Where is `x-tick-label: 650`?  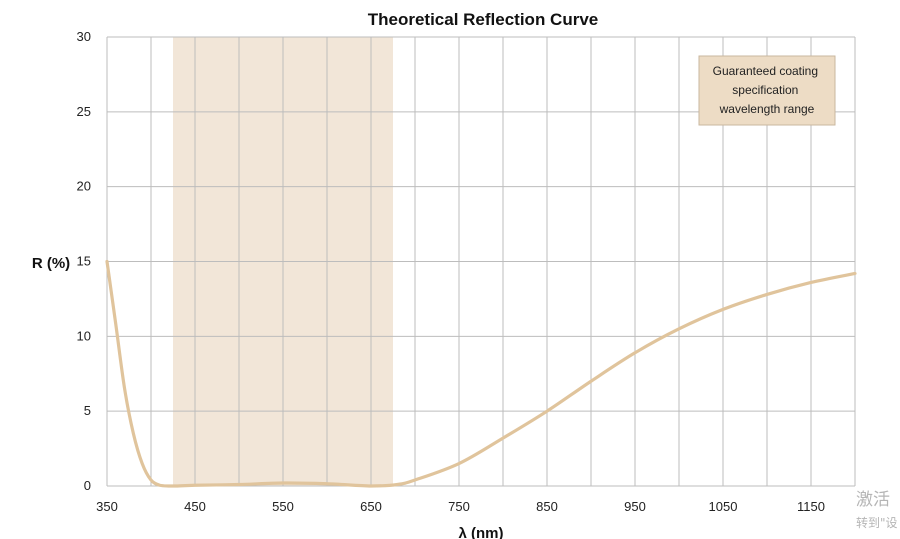 x-tick-label: 650 is located at coordinates (371, 506).